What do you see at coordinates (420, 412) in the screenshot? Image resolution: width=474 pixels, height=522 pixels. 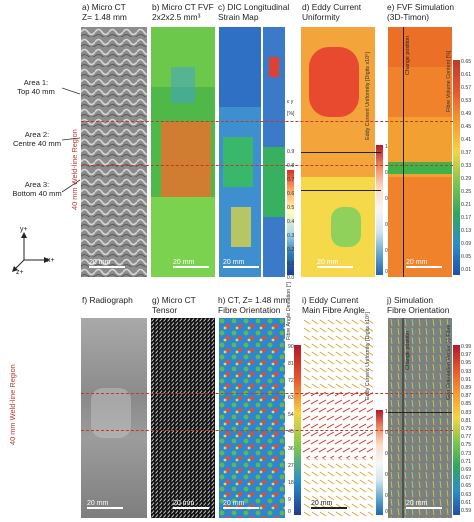 I see `panel-j-guide-line` at bounding box center [420, 412].